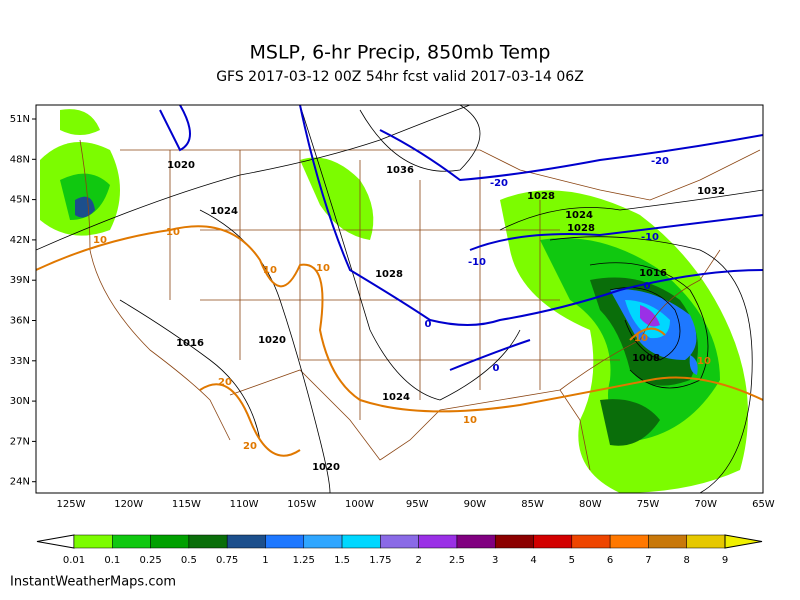 This screenshot has height=600, width=800. What do you see at coordinates (648, 560) in the screenshot?
I see `colorbar-label: 7` at bounding box center [648, 560].